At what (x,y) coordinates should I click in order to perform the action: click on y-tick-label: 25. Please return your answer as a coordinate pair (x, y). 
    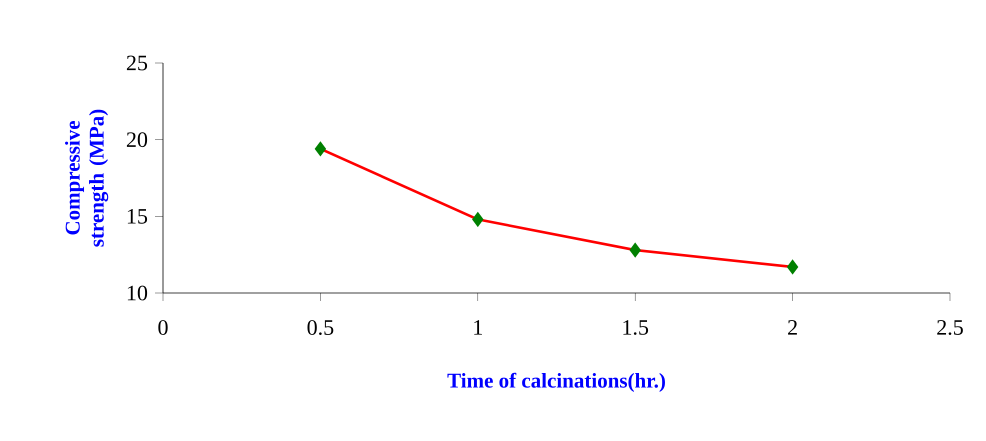
    Looking at the image, I should click on (137, 63).